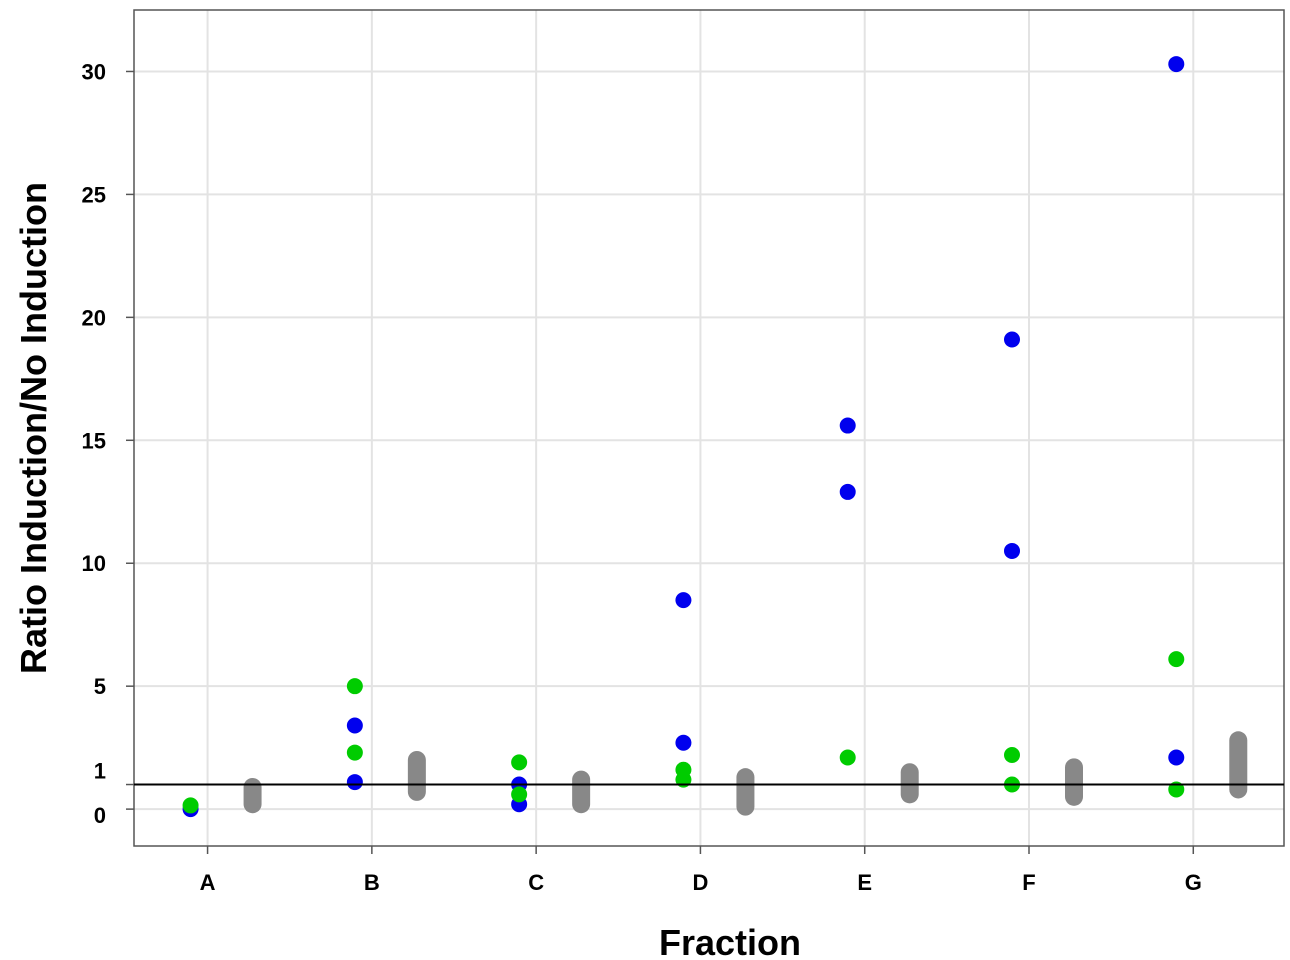 The width and height of the screenshot is (1290, 960). Describe the element at coordinates (94, 194) in the screenshot. I see `y-tick-label: 25` at that location.